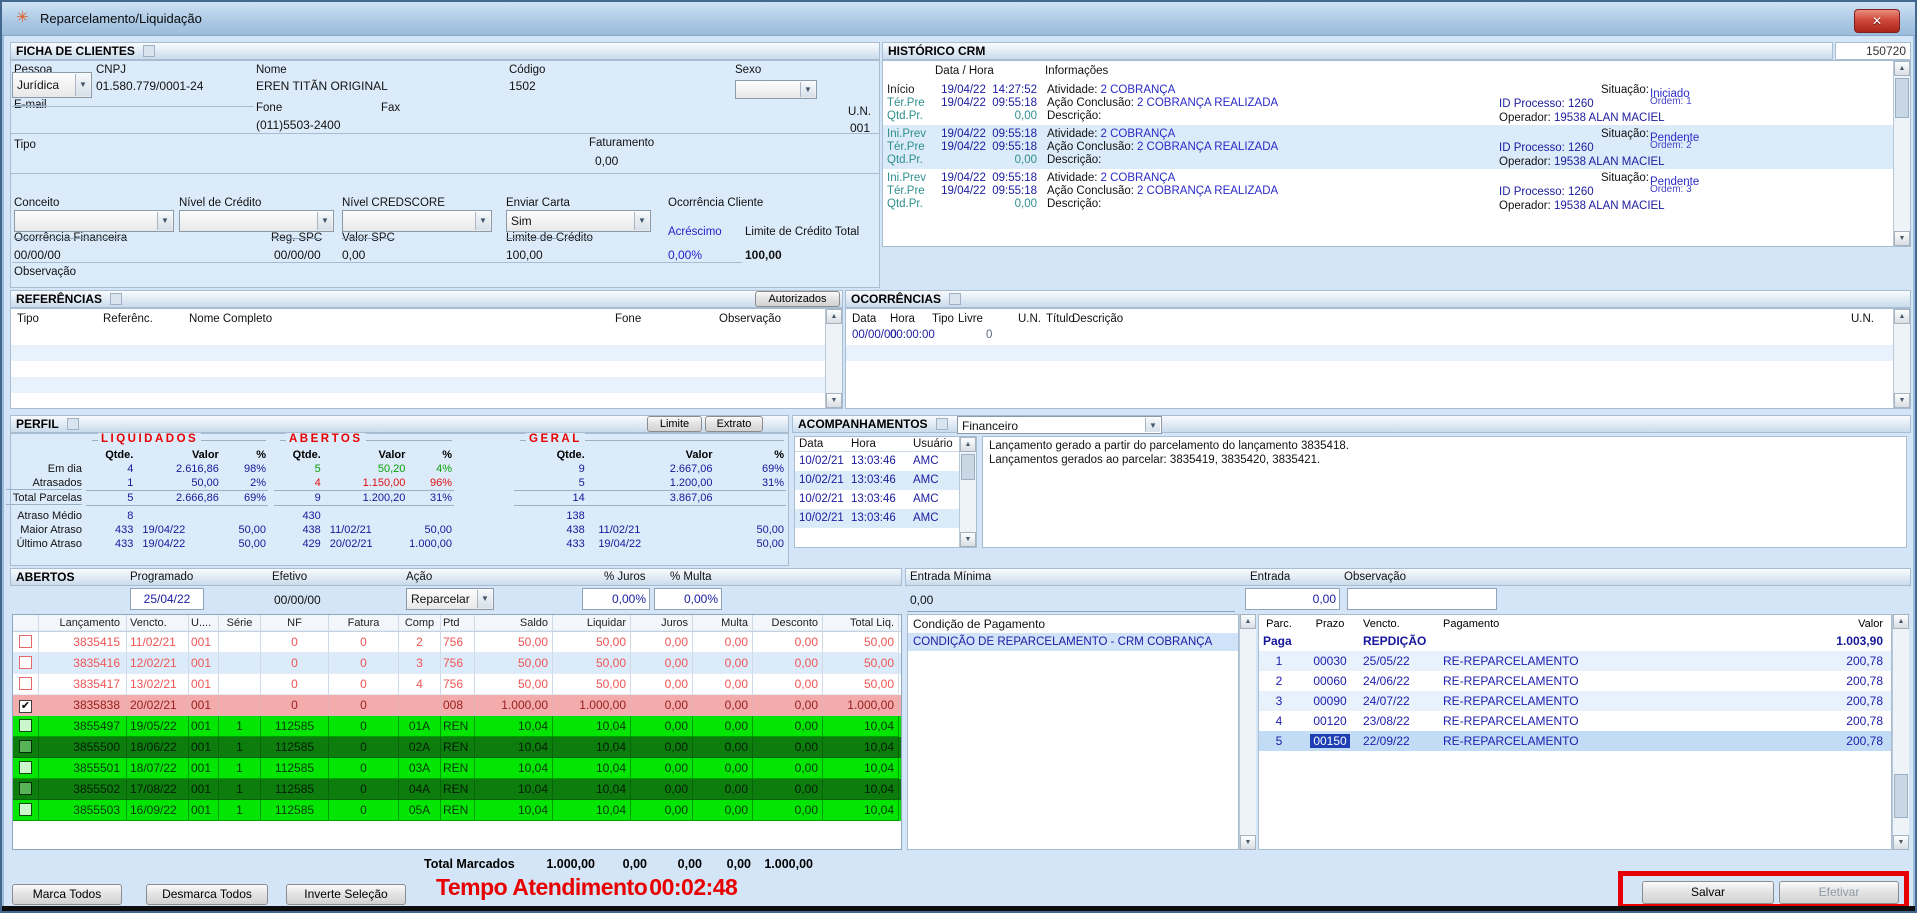 Image resolution: width=1917 pixels, height=913 pixels. Describe the element at coordinates (578, 221) in the screenshot. I see `enviar-carta-select: Sim ▼` at that location.